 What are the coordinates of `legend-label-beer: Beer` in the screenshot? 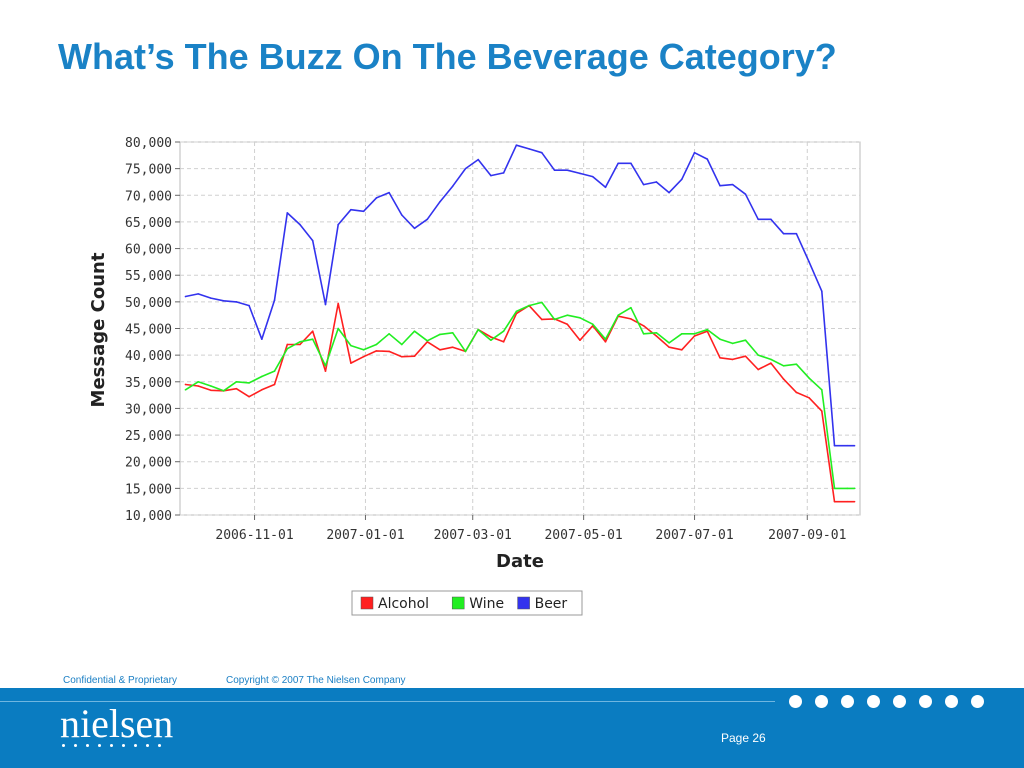 It's located at (551, 604).